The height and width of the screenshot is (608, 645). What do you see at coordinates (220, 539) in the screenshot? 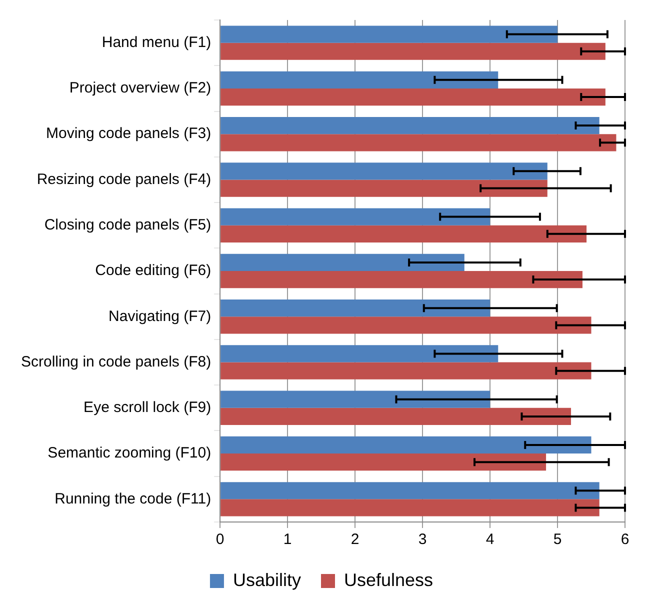
I see `x-tick-label: 0` at bounding box center [220, 539].